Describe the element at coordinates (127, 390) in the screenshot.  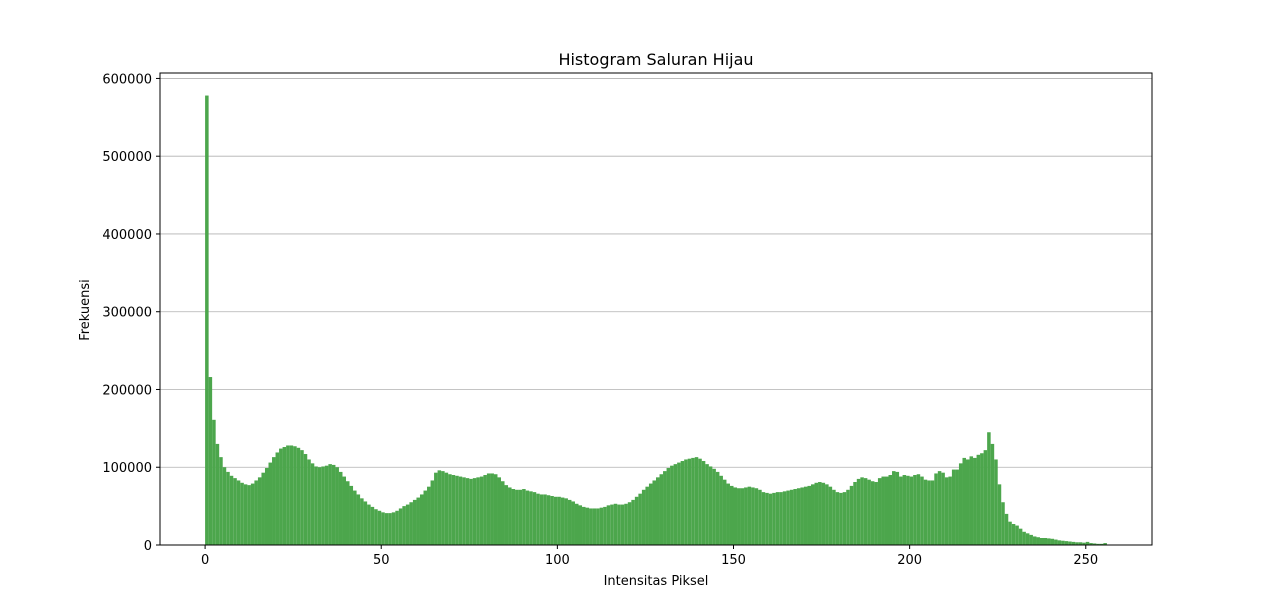
I see `y-tick-label: 200000` at that location.